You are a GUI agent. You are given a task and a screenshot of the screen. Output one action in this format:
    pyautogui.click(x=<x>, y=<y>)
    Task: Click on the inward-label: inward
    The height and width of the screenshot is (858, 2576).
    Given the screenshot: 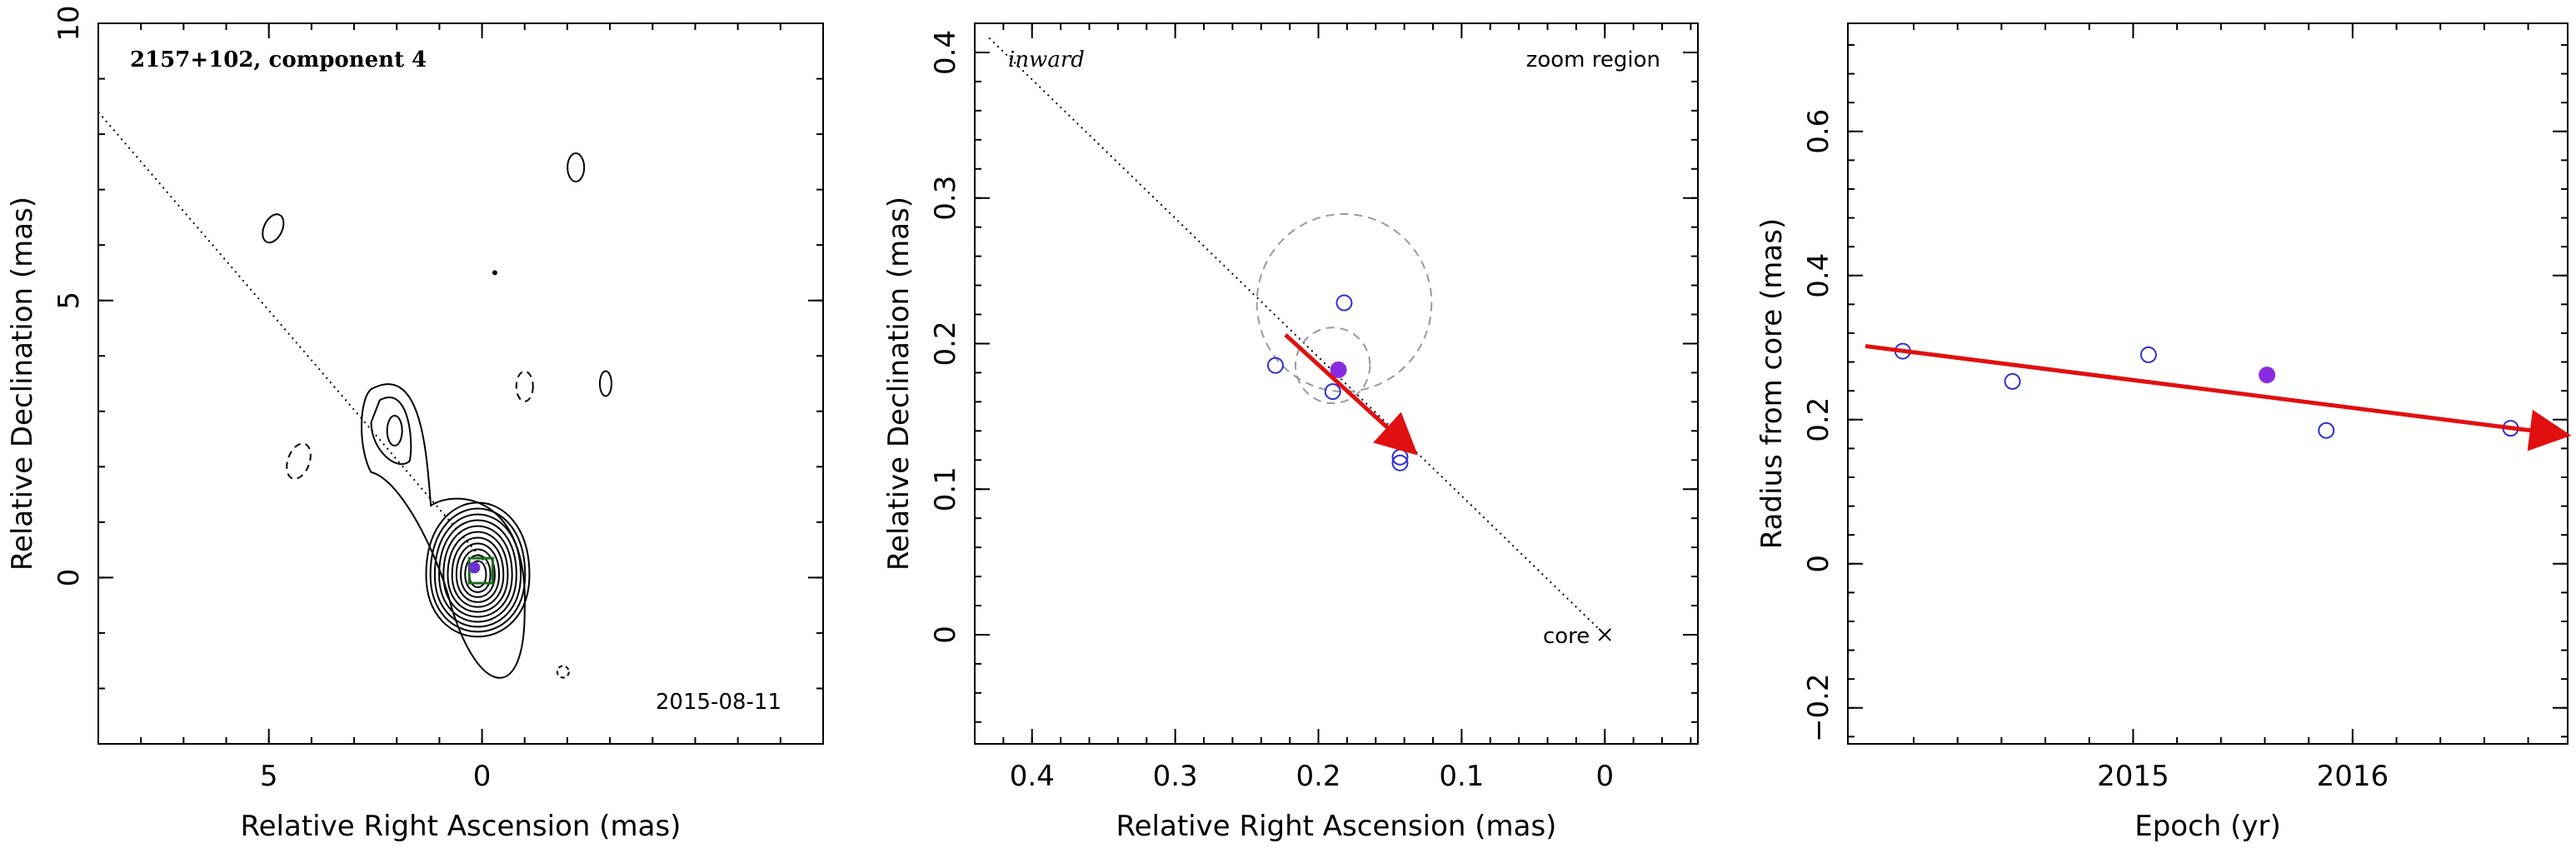 What is the action you would take?
    pyautogui.click(x=1046, y=59)
    